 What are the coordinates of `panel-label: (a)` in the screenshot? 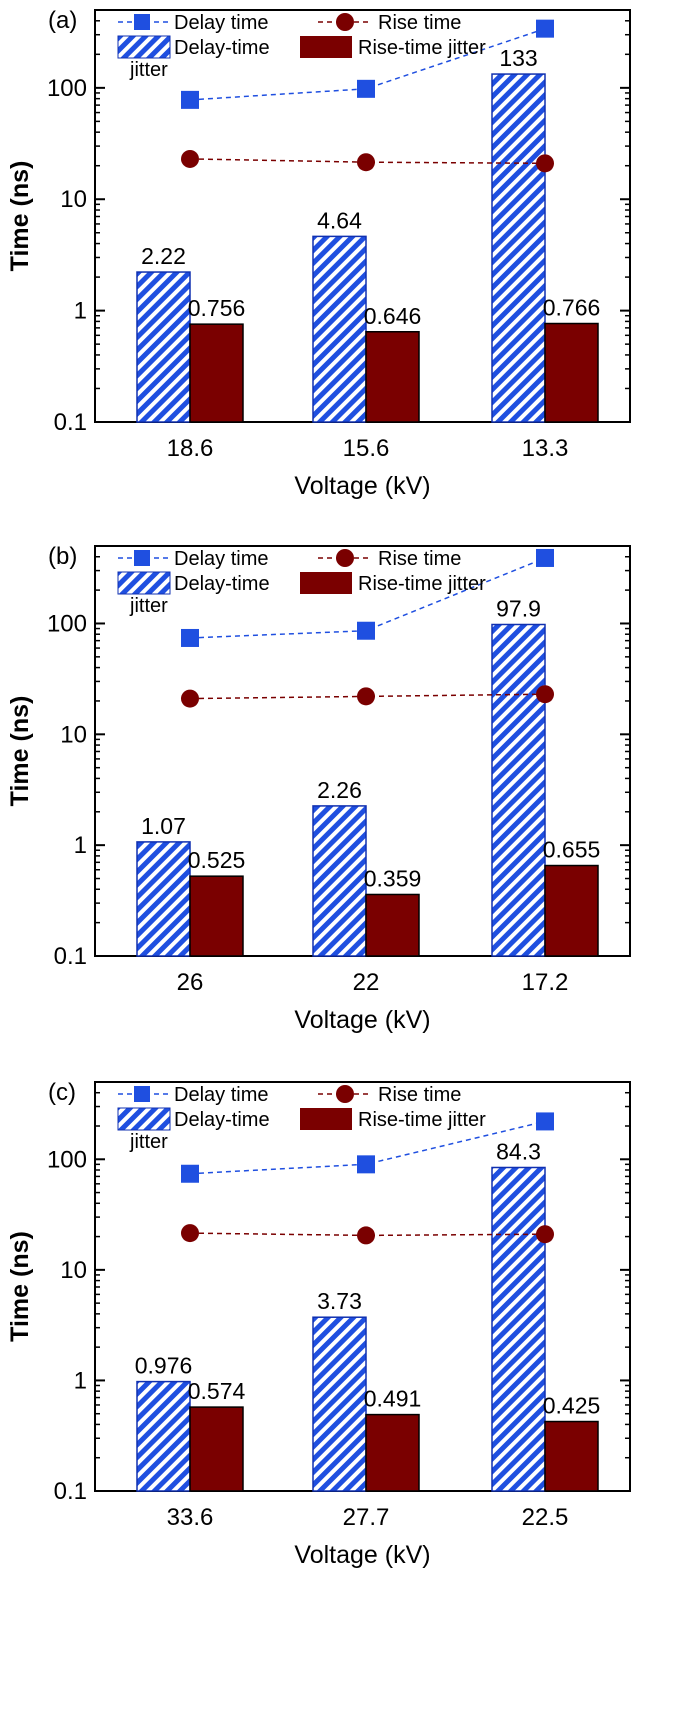 It's located at (62, 20).